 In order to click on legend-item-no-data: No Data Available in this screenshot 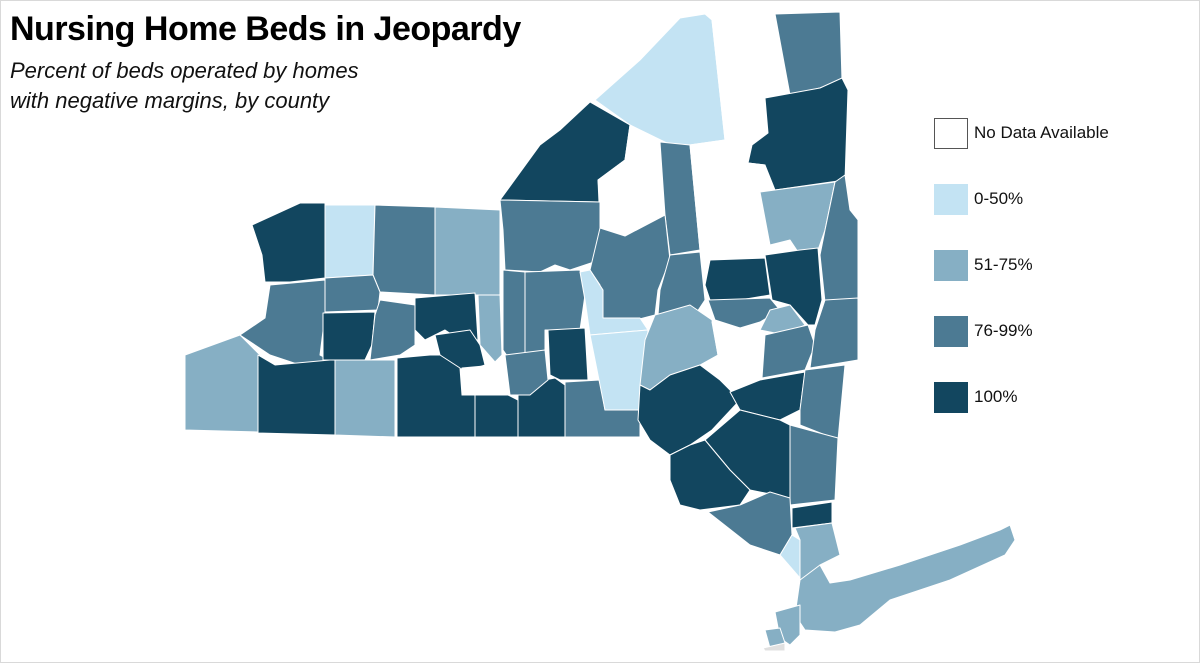, I will do `click(1021, 133)`.